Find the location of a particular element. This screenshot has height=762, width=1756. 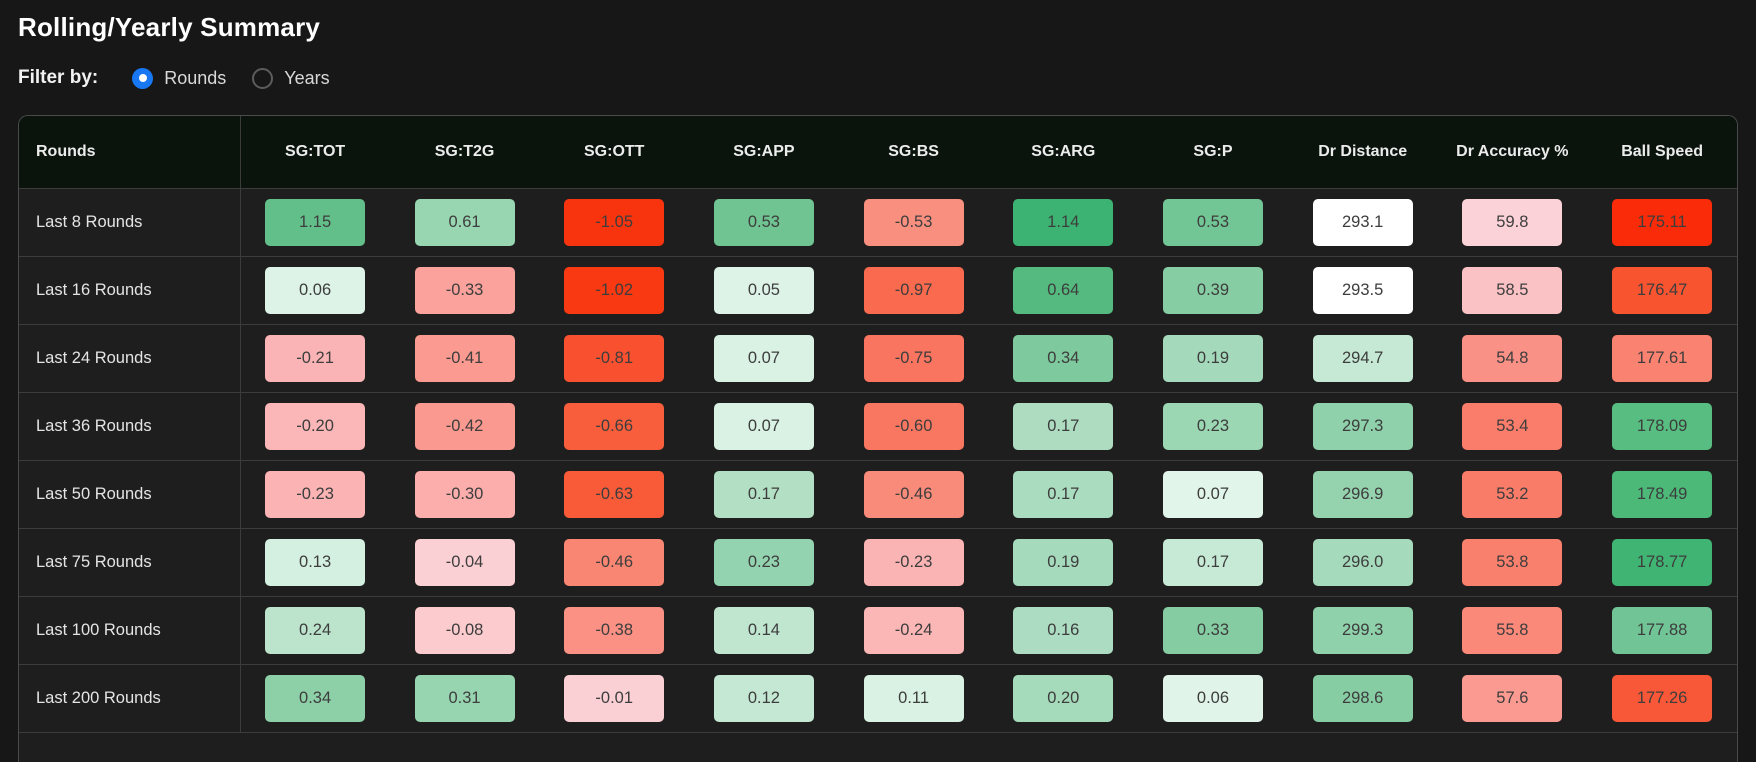

radio-selected-icon is located at coordinates (143, 78).